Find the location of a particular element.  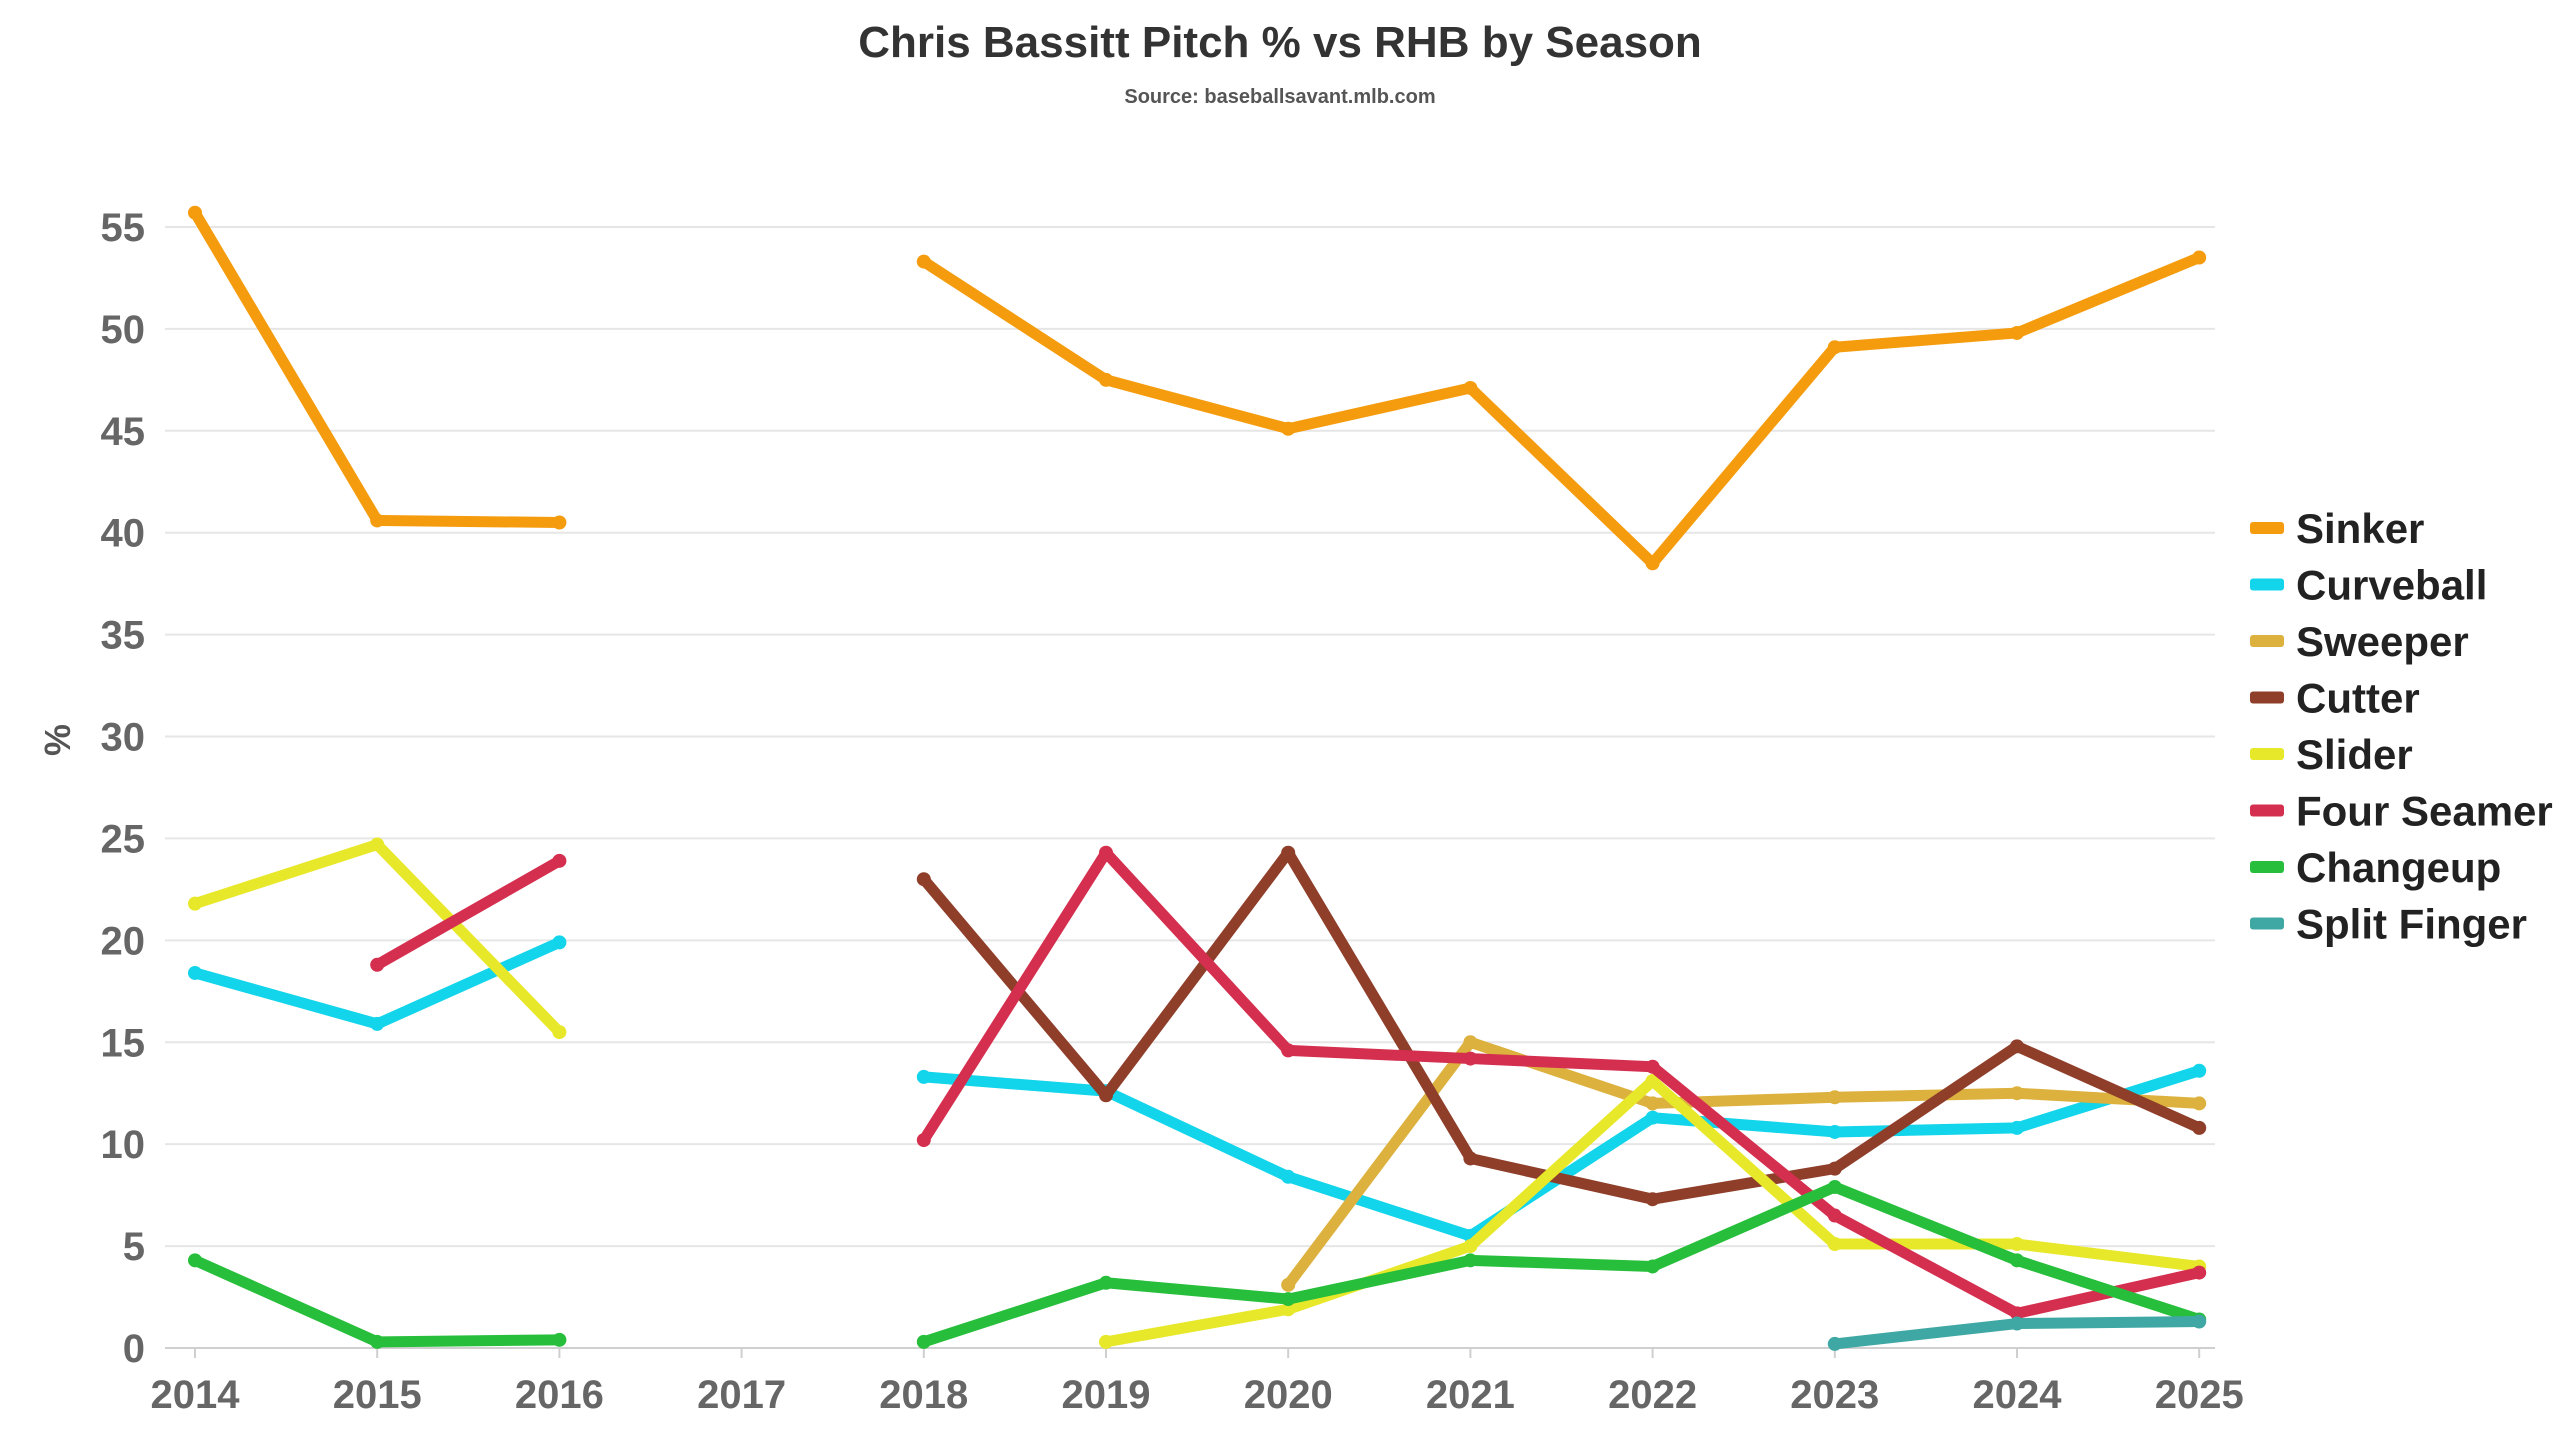

y-tick-label: 50 is located at coordinates (123, 330).